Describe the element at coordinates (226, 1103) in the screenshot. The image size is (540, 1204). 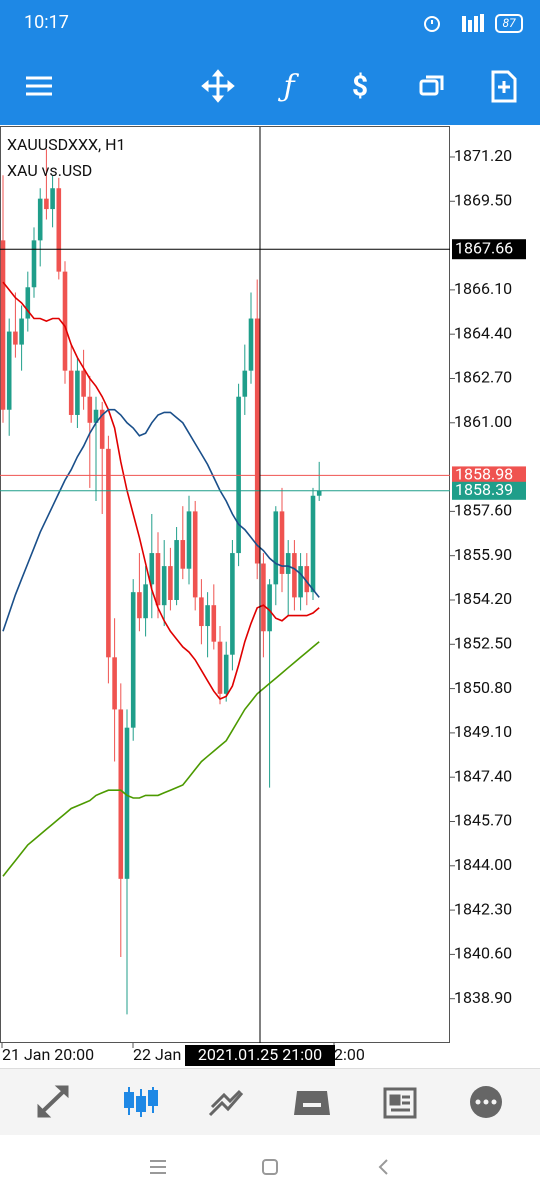
I see `trade-tab` at that location.